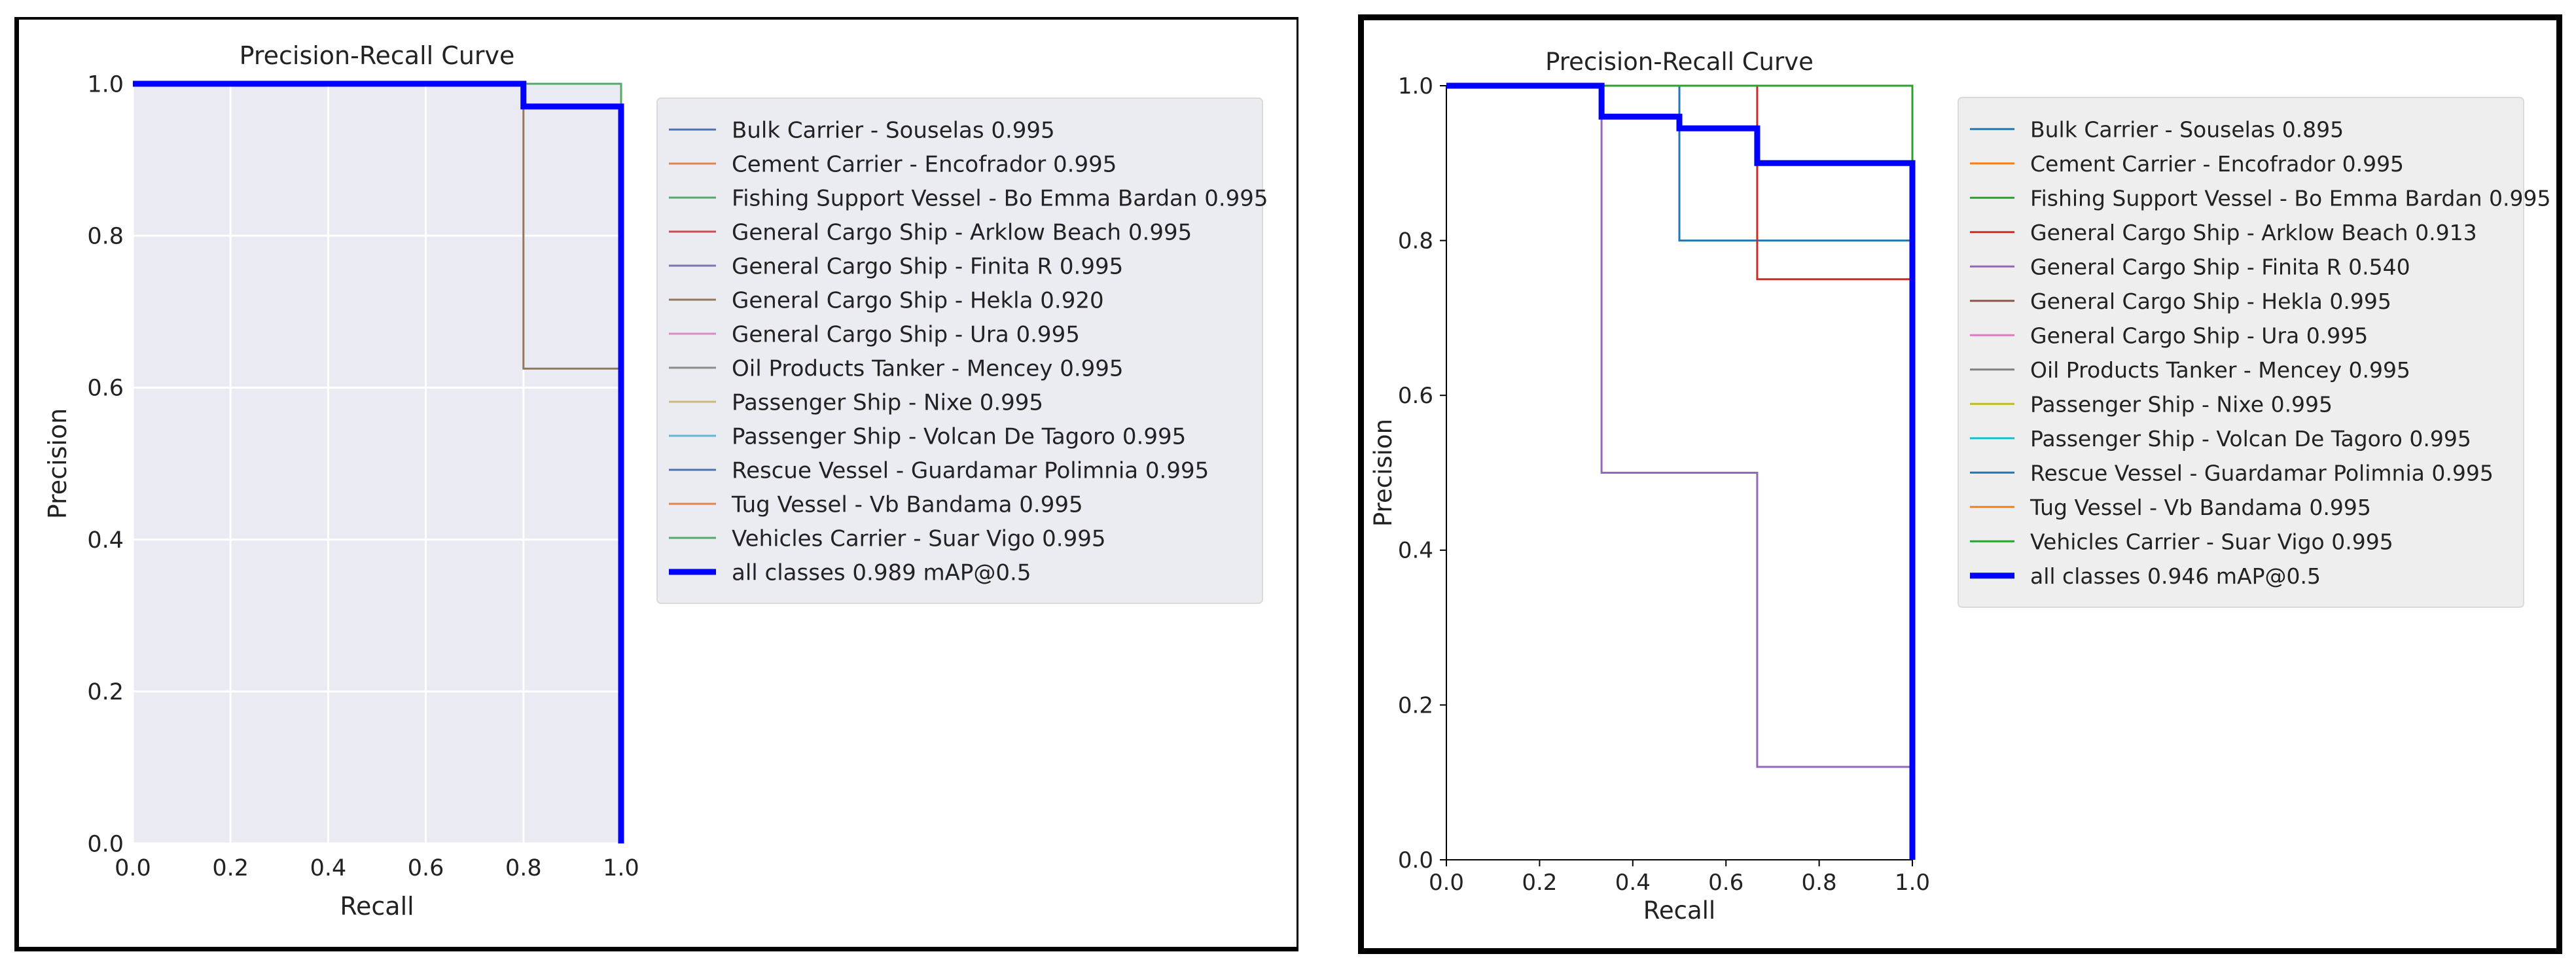 This screenshot has height=973, width=2576. What do you see at coordinates (2187, 129) in the screenshot?
I see `legend-label: Bulk Carrier - Souselas 0.895` at bounding box center [2187, 129].